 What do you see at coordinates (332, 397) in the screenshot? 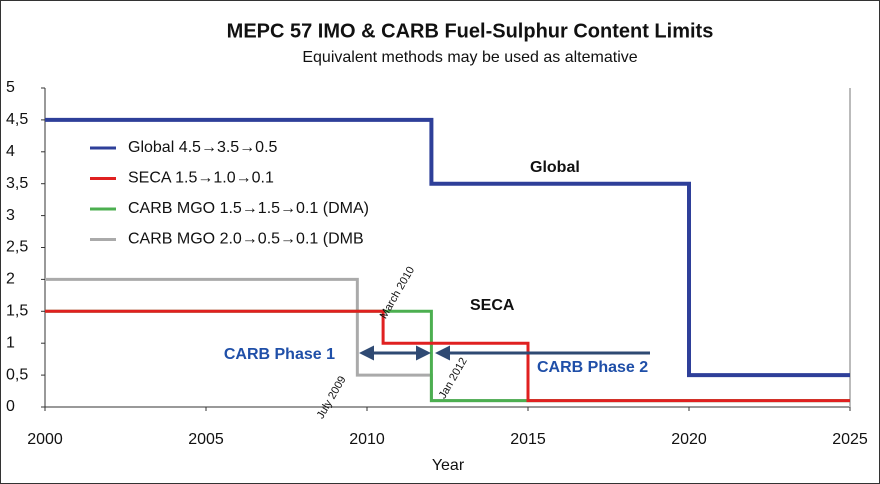
I see `annotation: July 2009` at bounding box center [332, 397].